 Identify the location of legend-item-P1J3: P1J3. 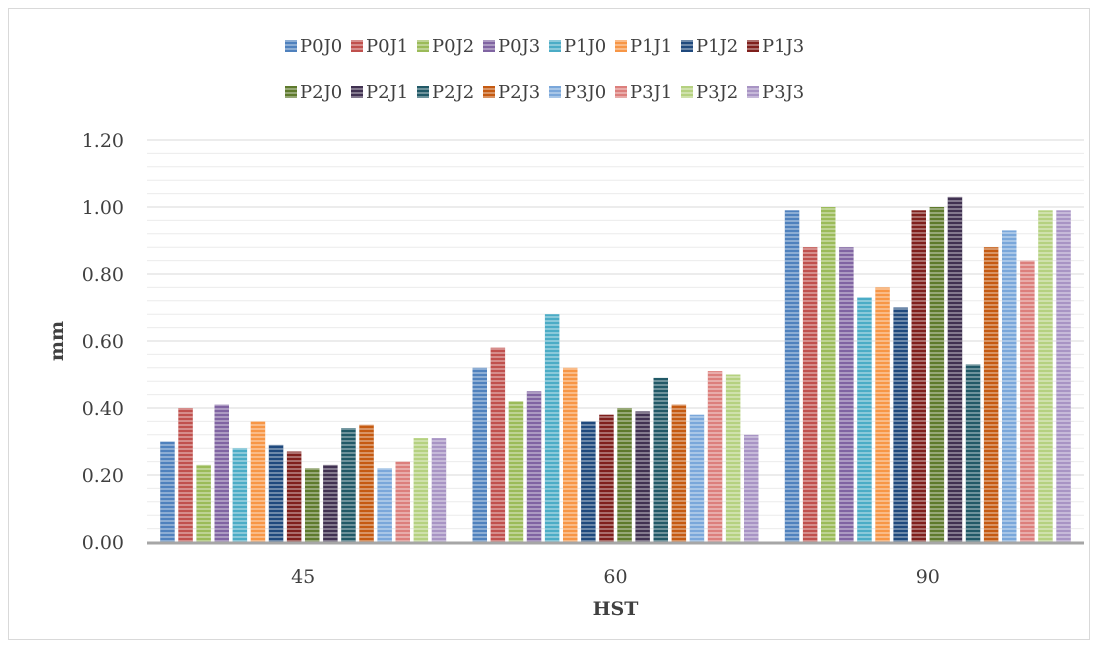
(775, 46).